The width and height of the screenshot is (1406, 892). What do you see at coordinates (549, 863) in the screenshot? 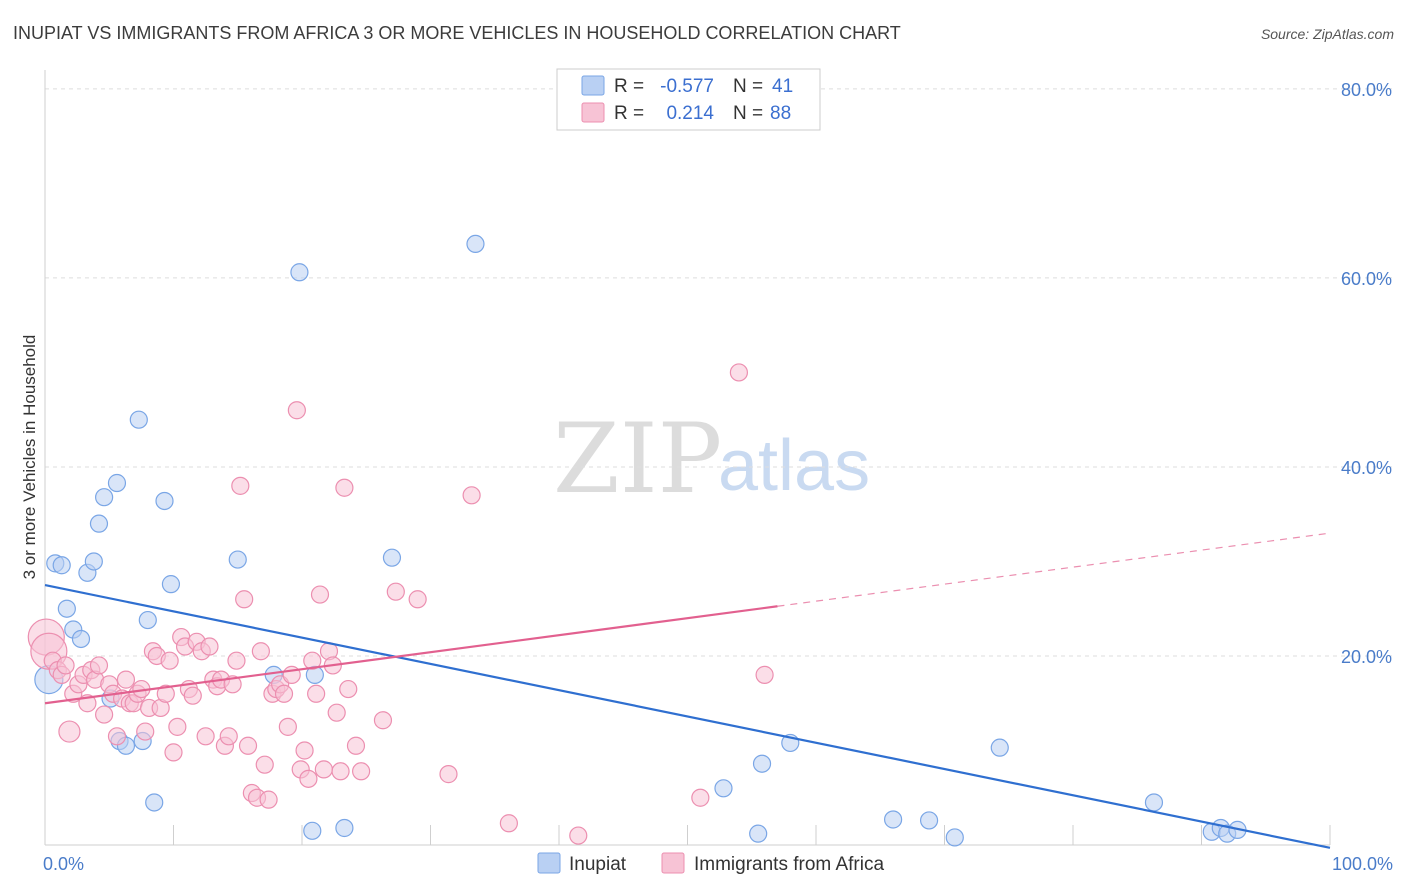
I see `bottom-legend-swatch-inupiat` at bounding box center [549, 863].